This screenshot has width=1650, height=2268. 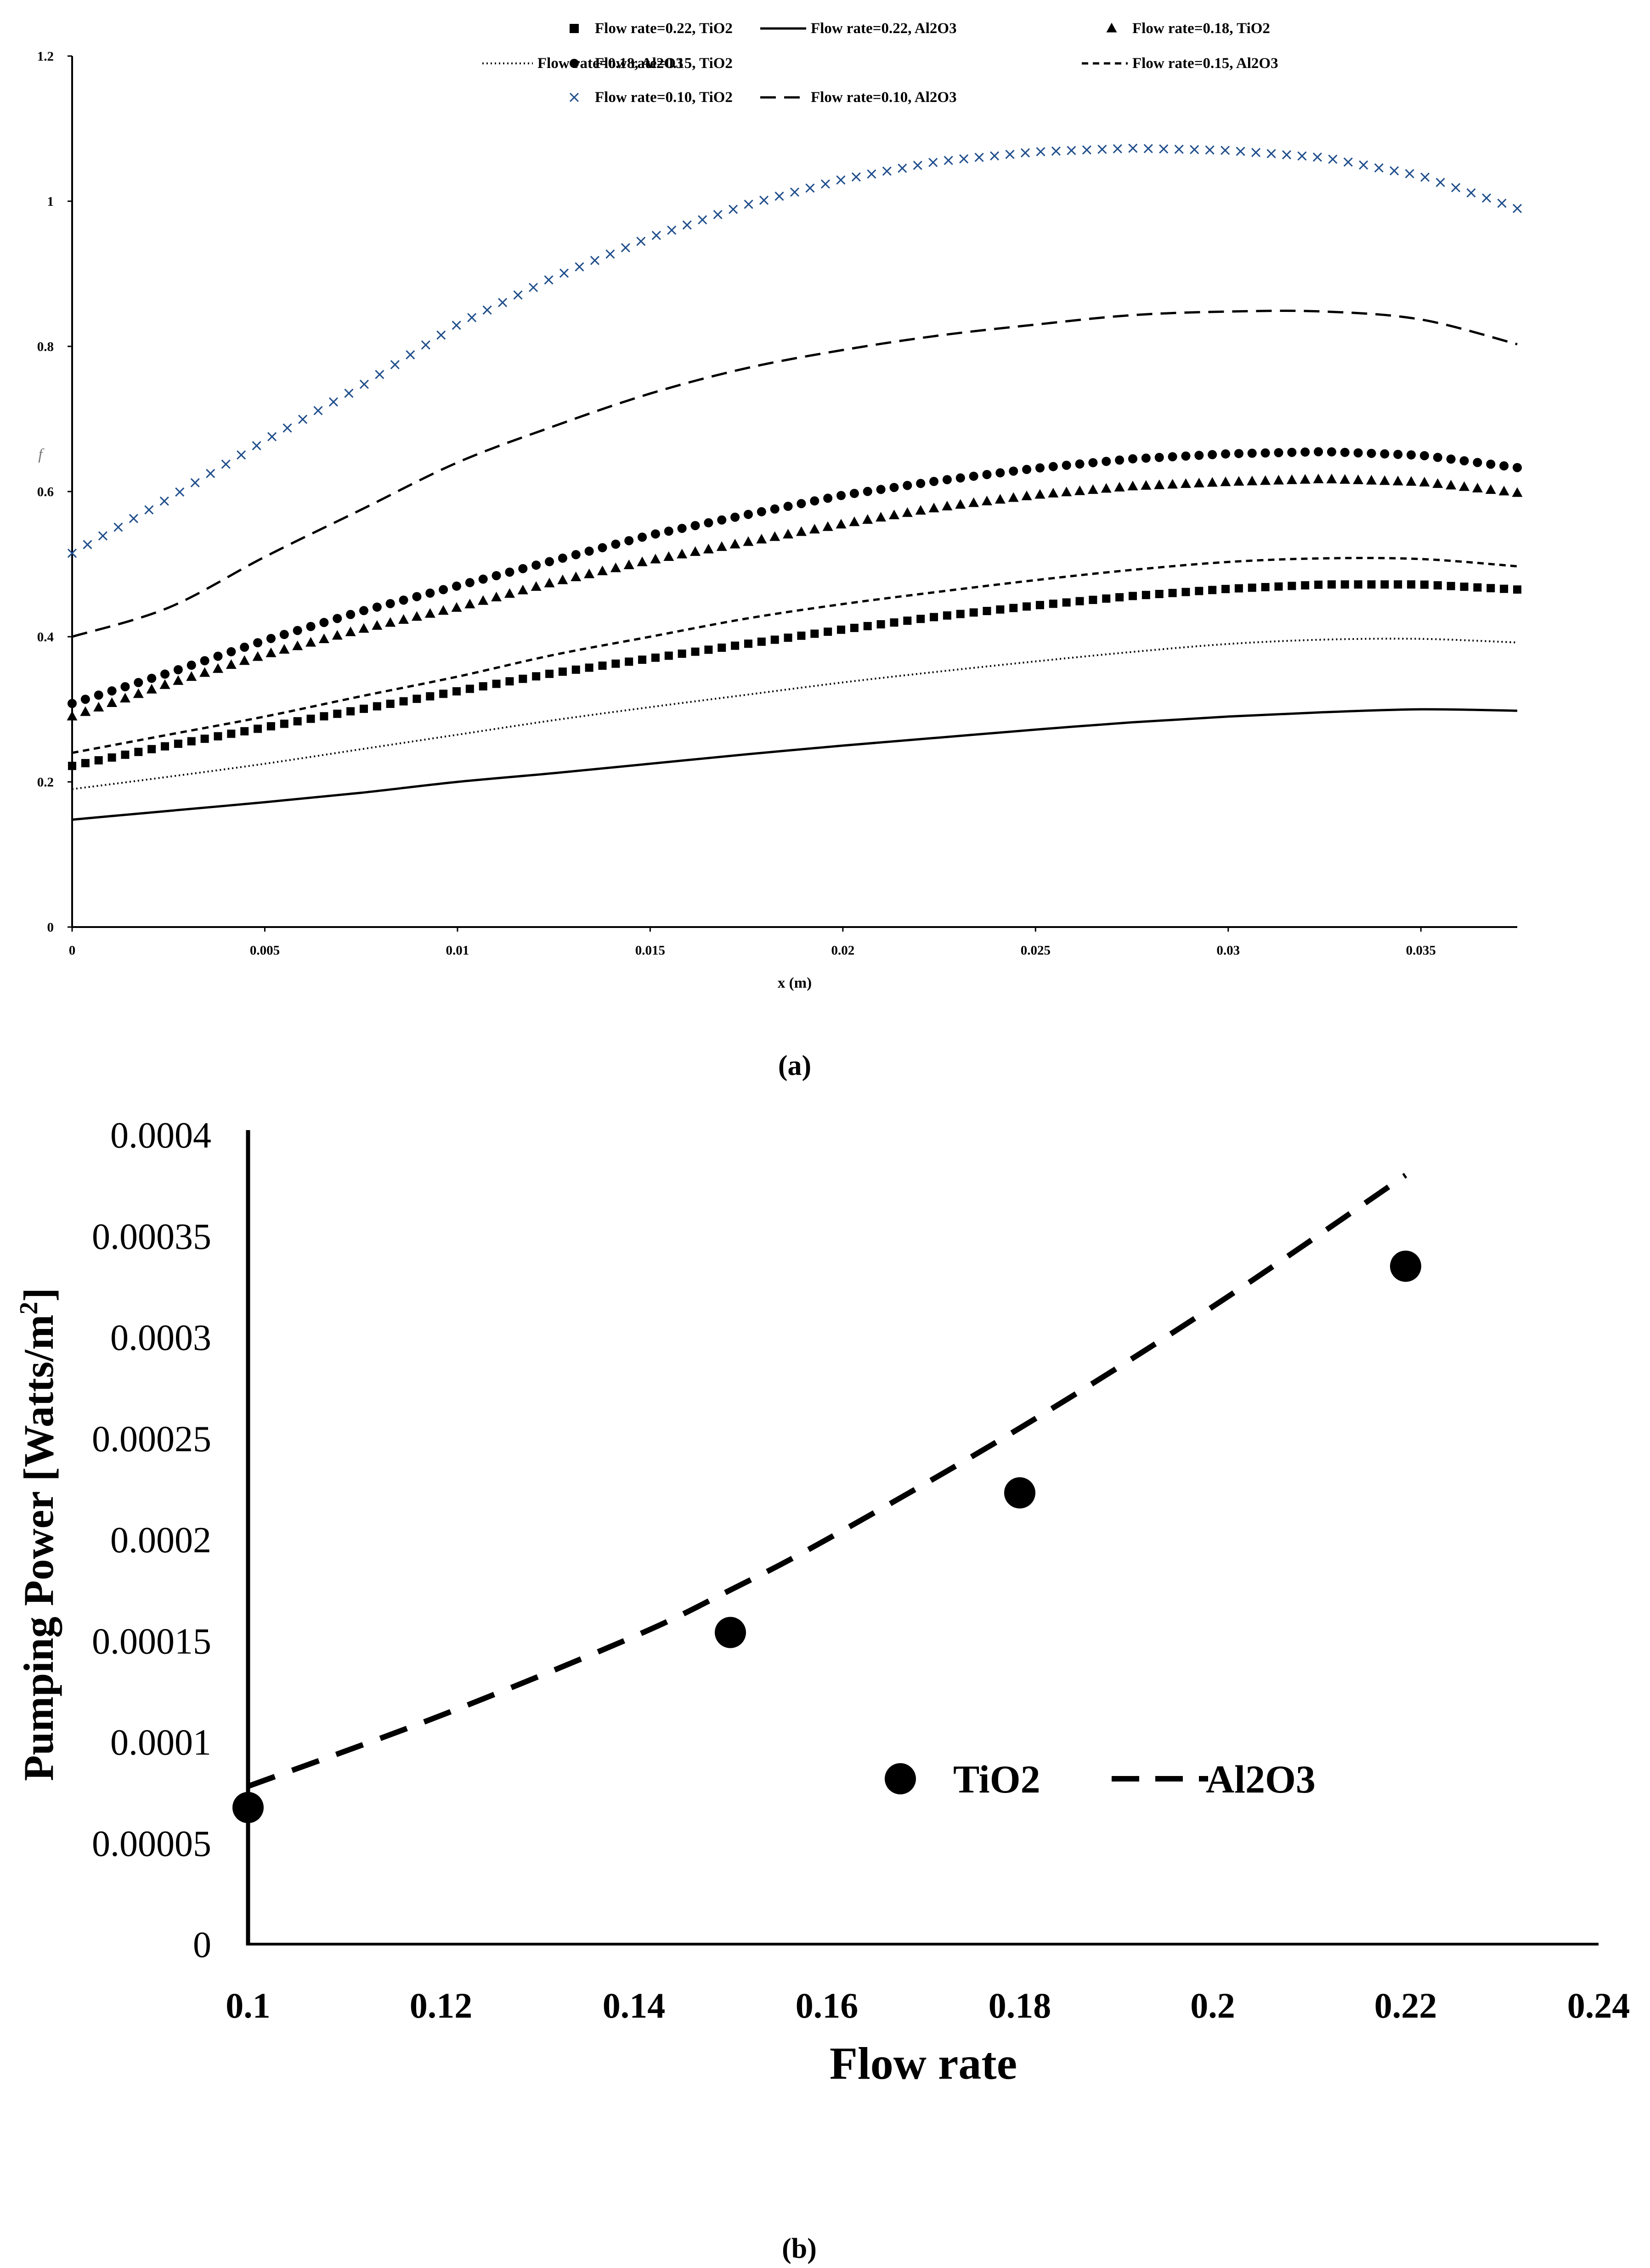 What do you see at coordinates (1111, 28) in the screenshot?
I see `legend-a-marker-flow-rate-0-18-tio2` at bounding box center [1111, 28].